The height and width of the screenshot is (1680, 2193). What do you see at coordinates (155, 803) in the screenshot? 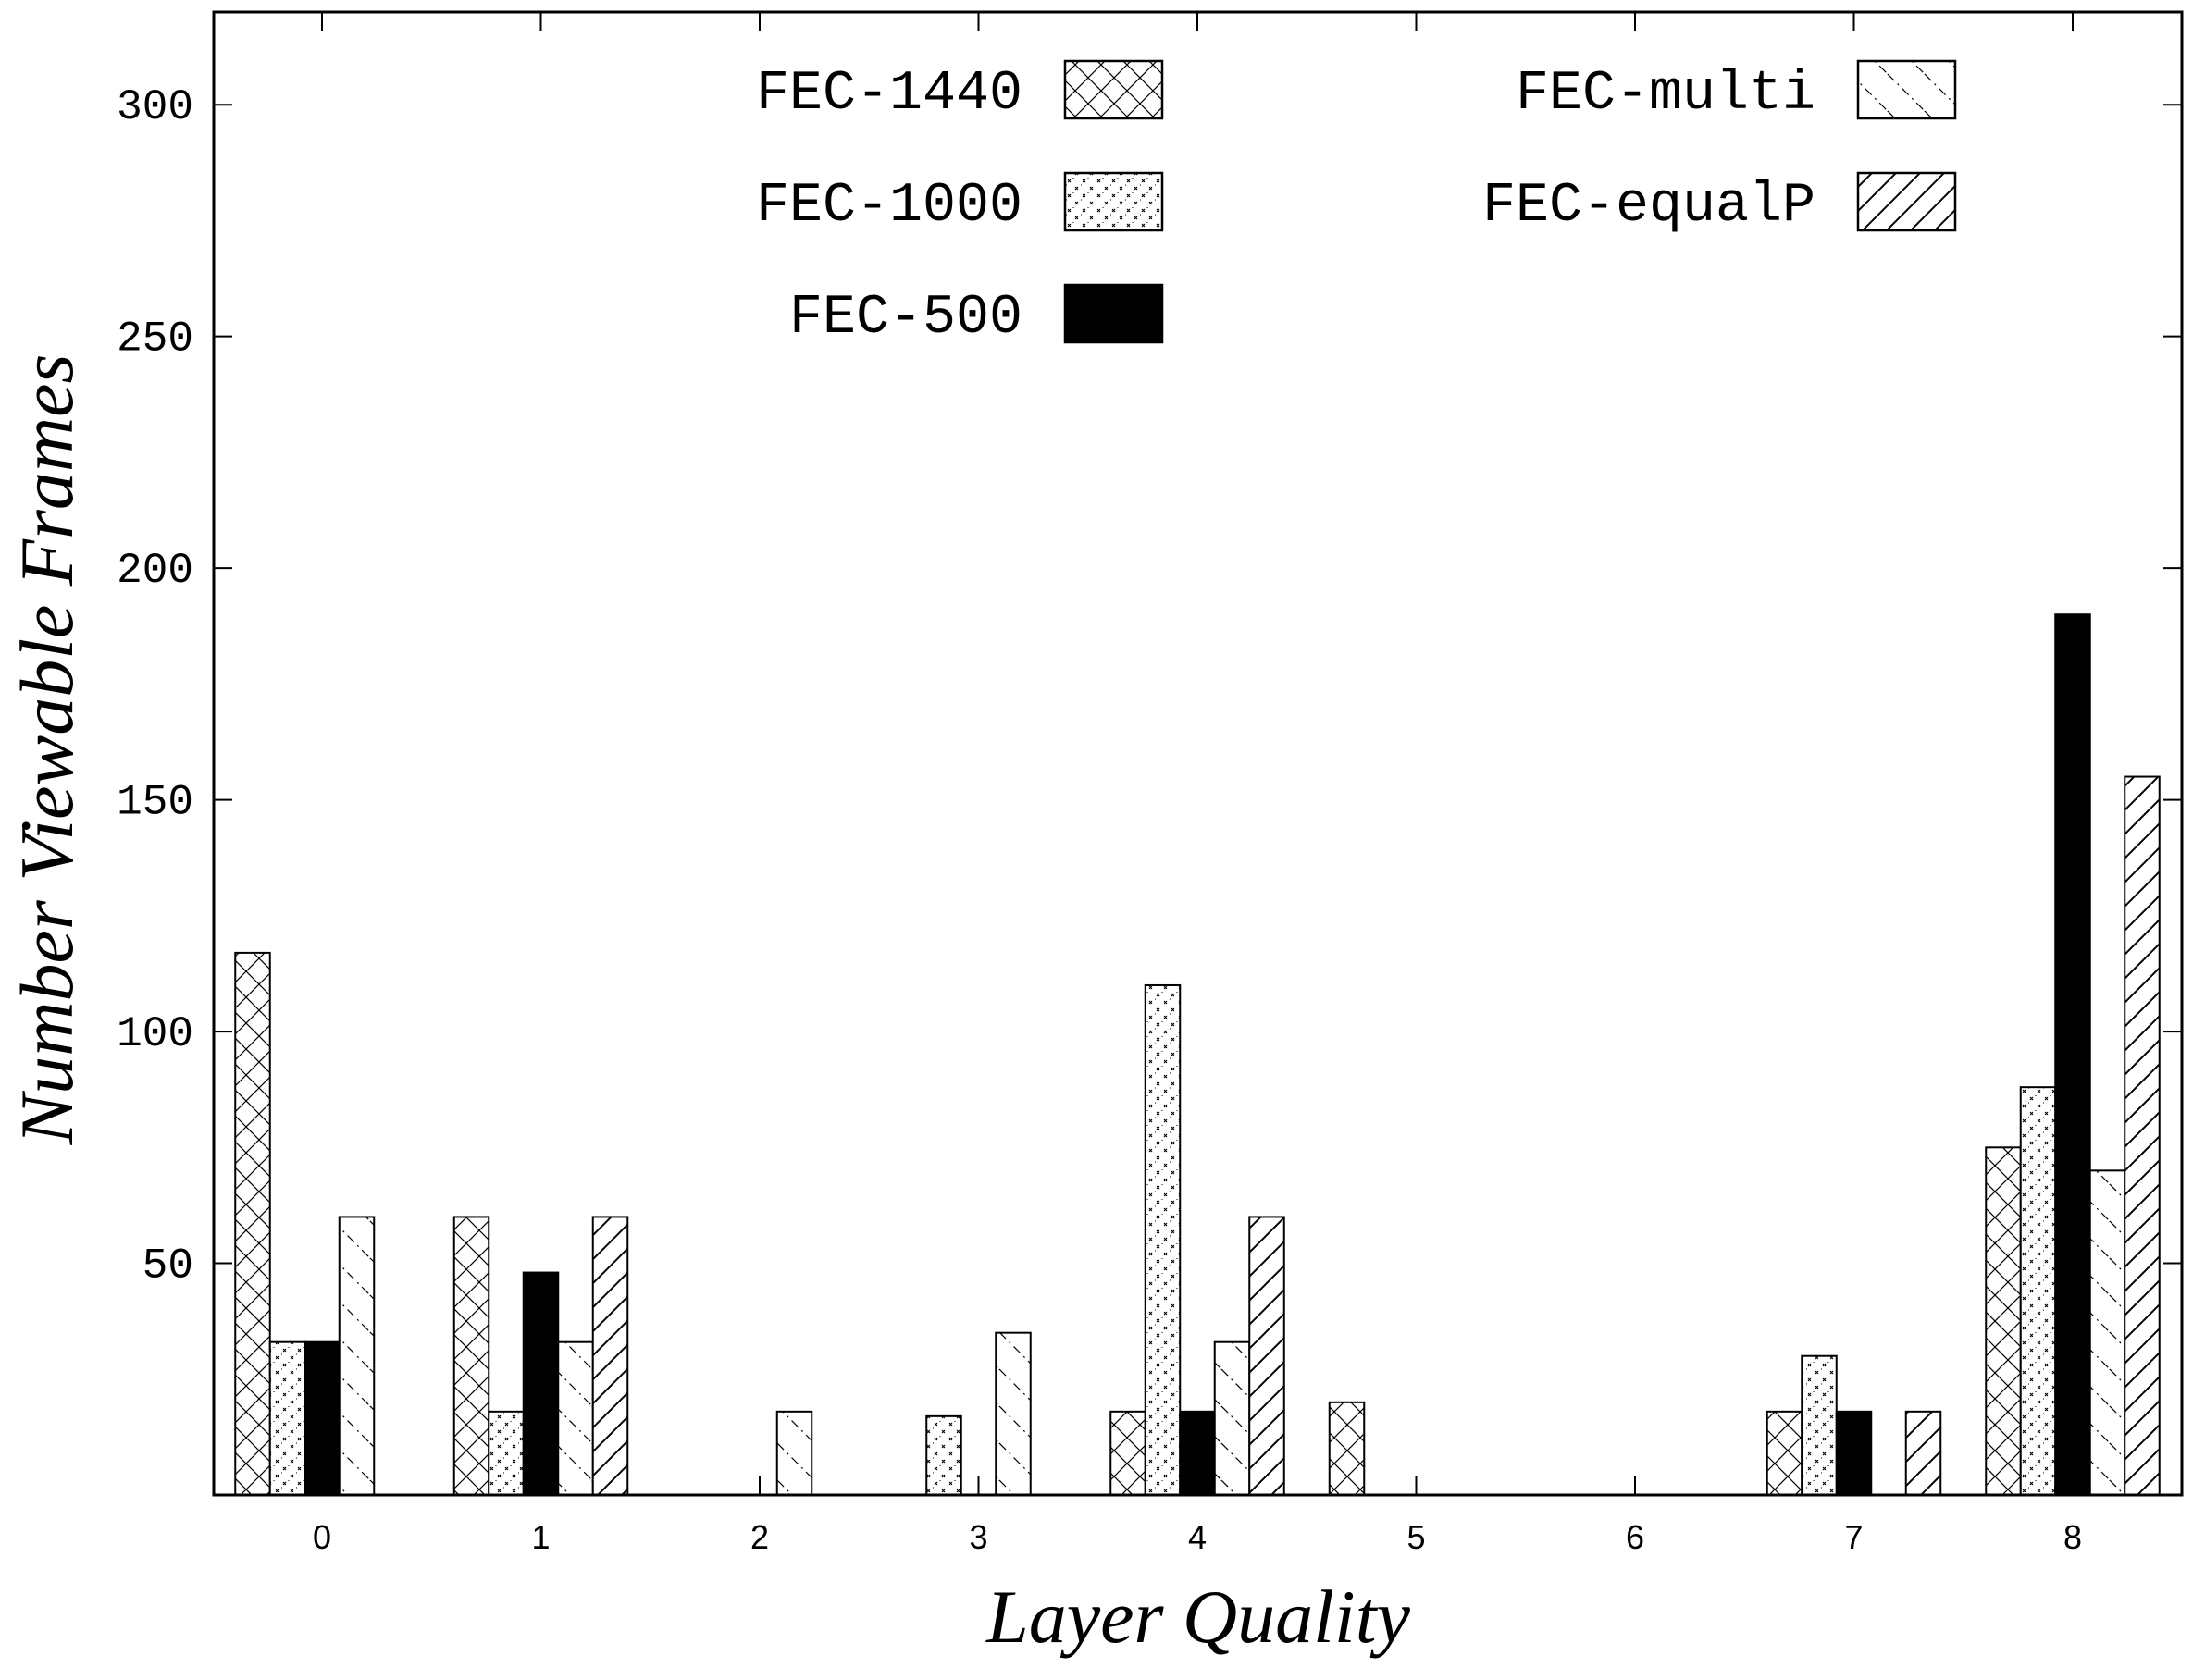
I see `y-tick-label: 150` at bounding box center [155, 803].